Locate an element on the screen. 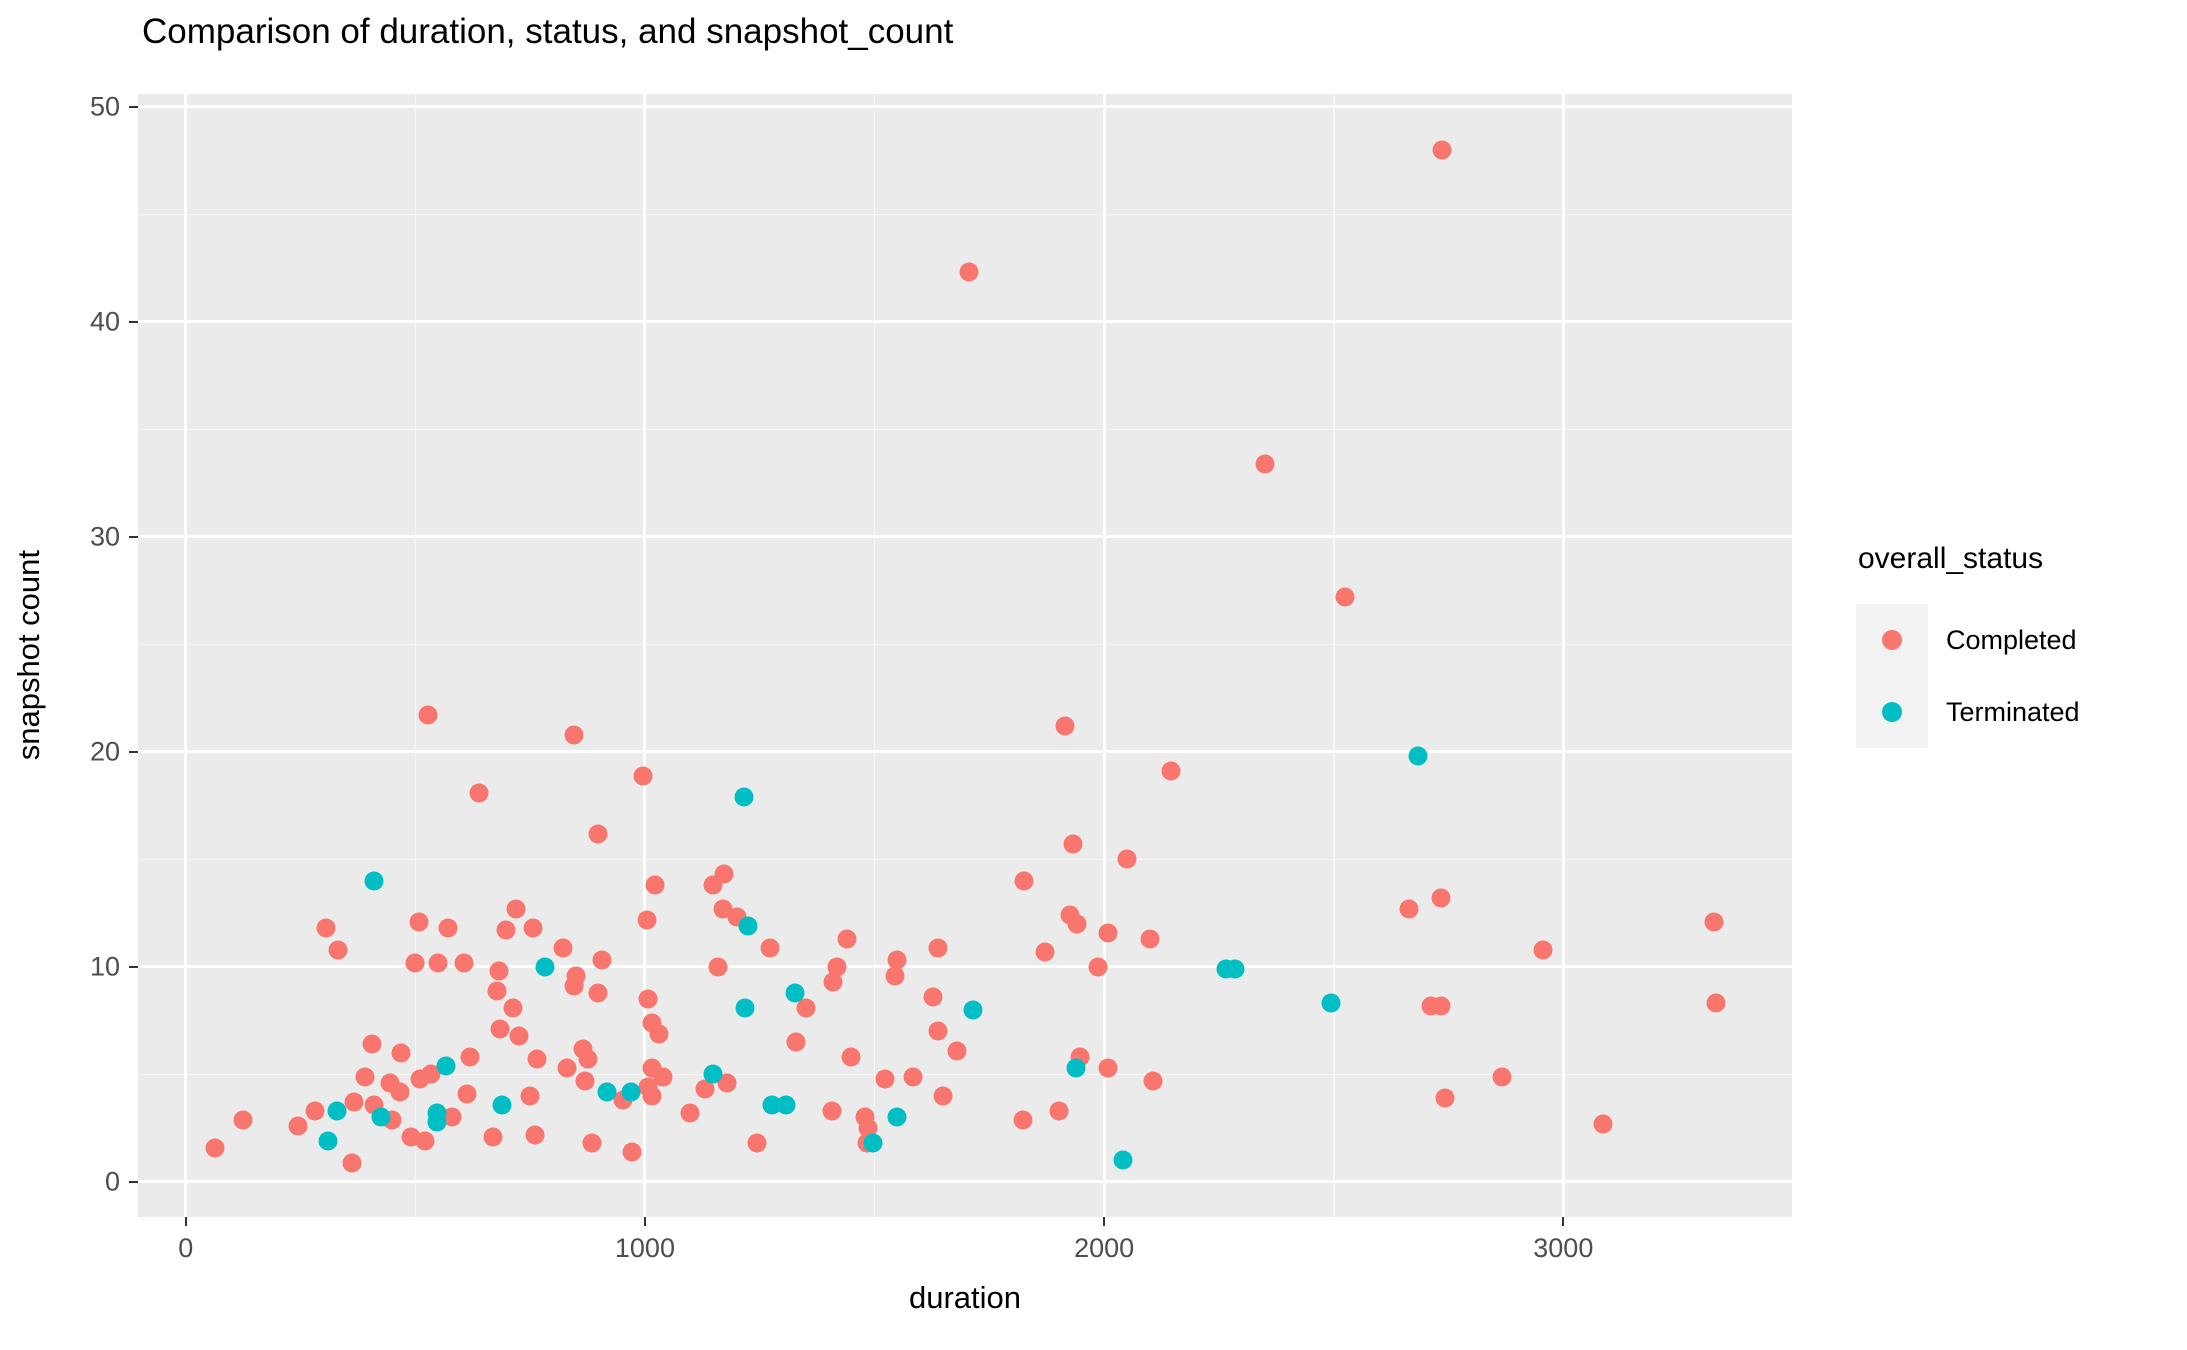  legend: overall_status Completed Terminated is located at coordinates (1968, 645).